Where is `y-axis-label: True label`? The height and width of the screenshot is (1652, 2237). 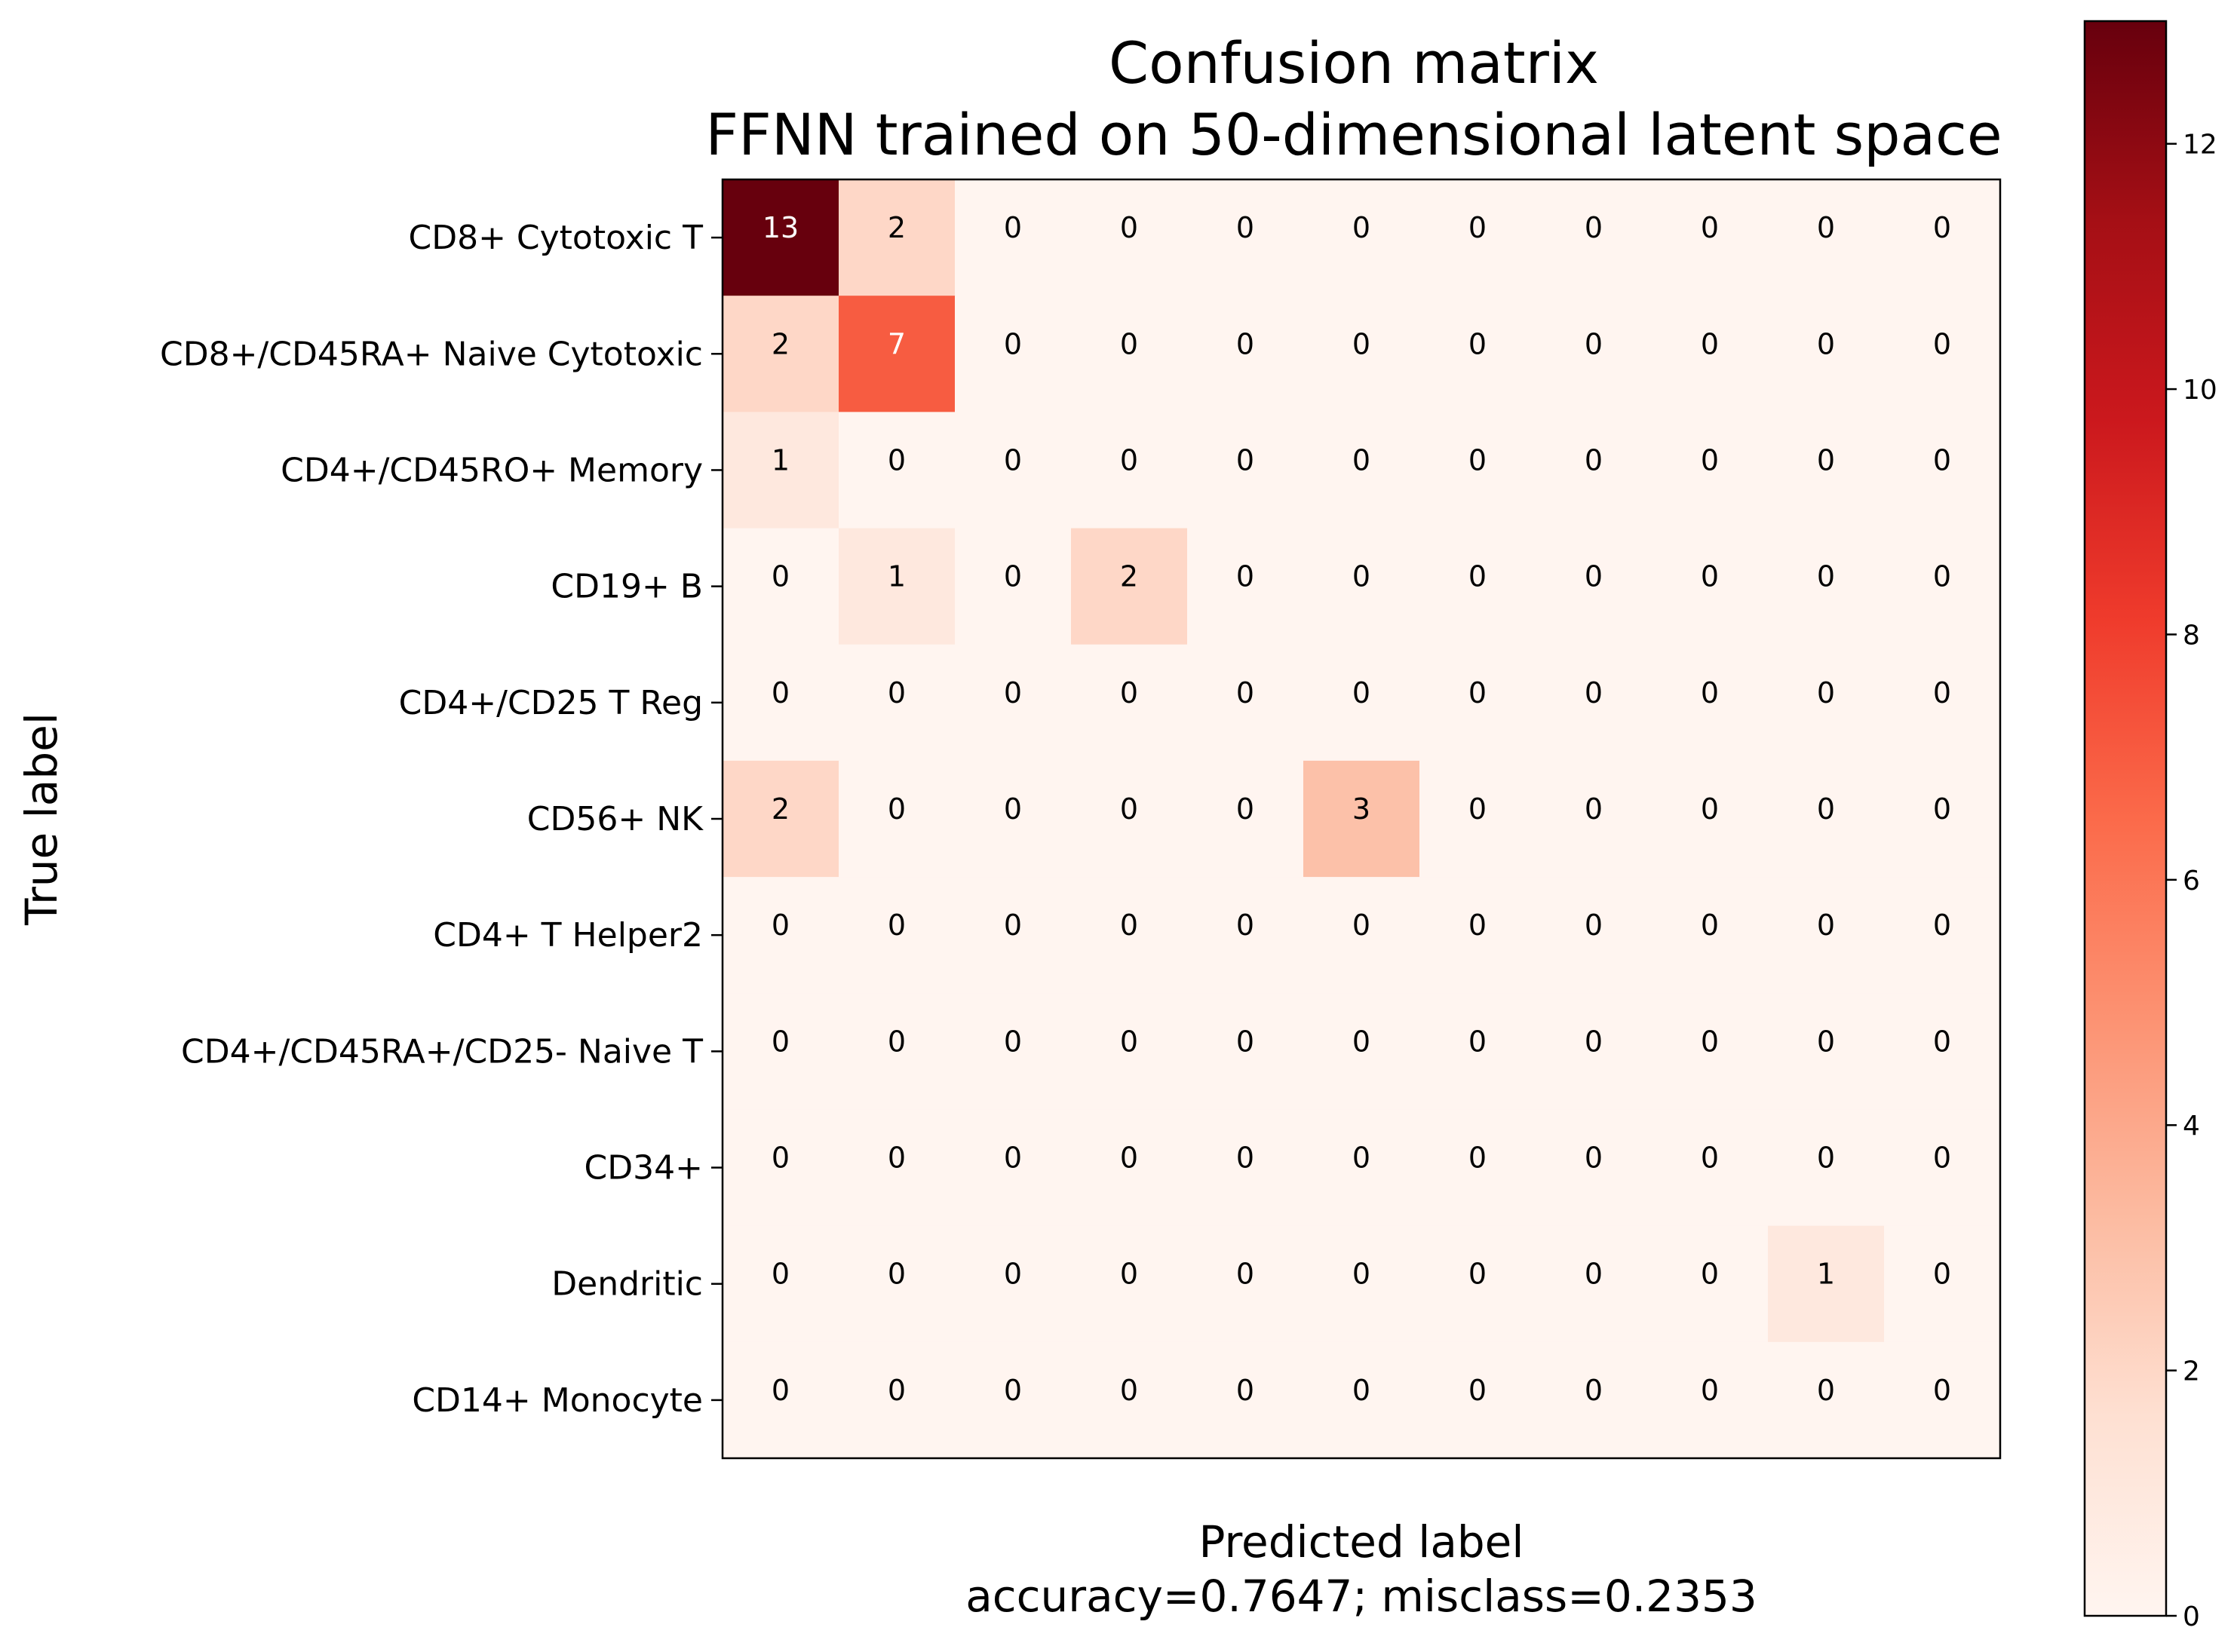
y-axis-label: True label is located at coordinates (42, 819).